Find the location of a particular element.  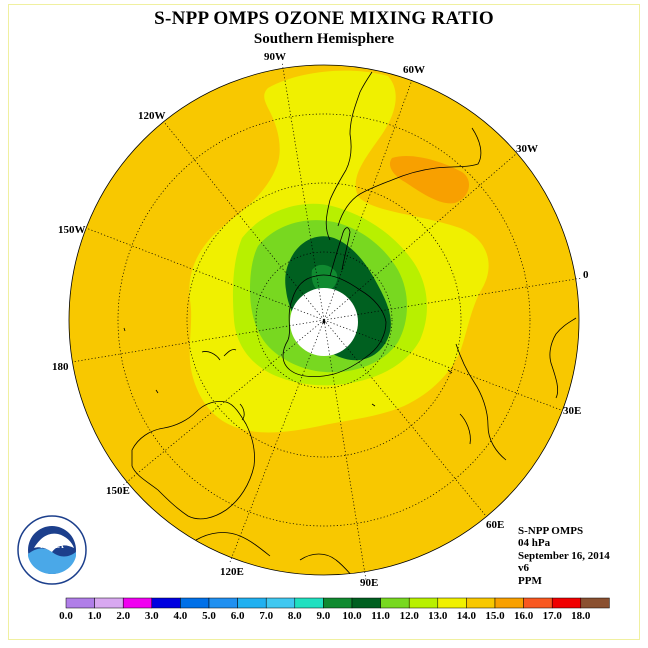

lon-label-90w: 90W is located at coordinates (275, 57).